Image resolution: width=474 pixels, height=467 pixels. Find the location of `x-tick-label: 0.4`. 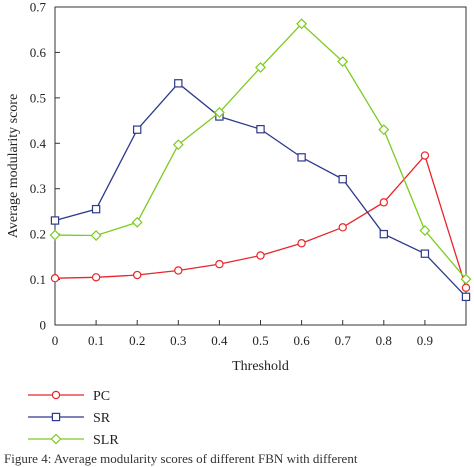

x-tick-label: 0.4 is located at coordinates (219, 340).